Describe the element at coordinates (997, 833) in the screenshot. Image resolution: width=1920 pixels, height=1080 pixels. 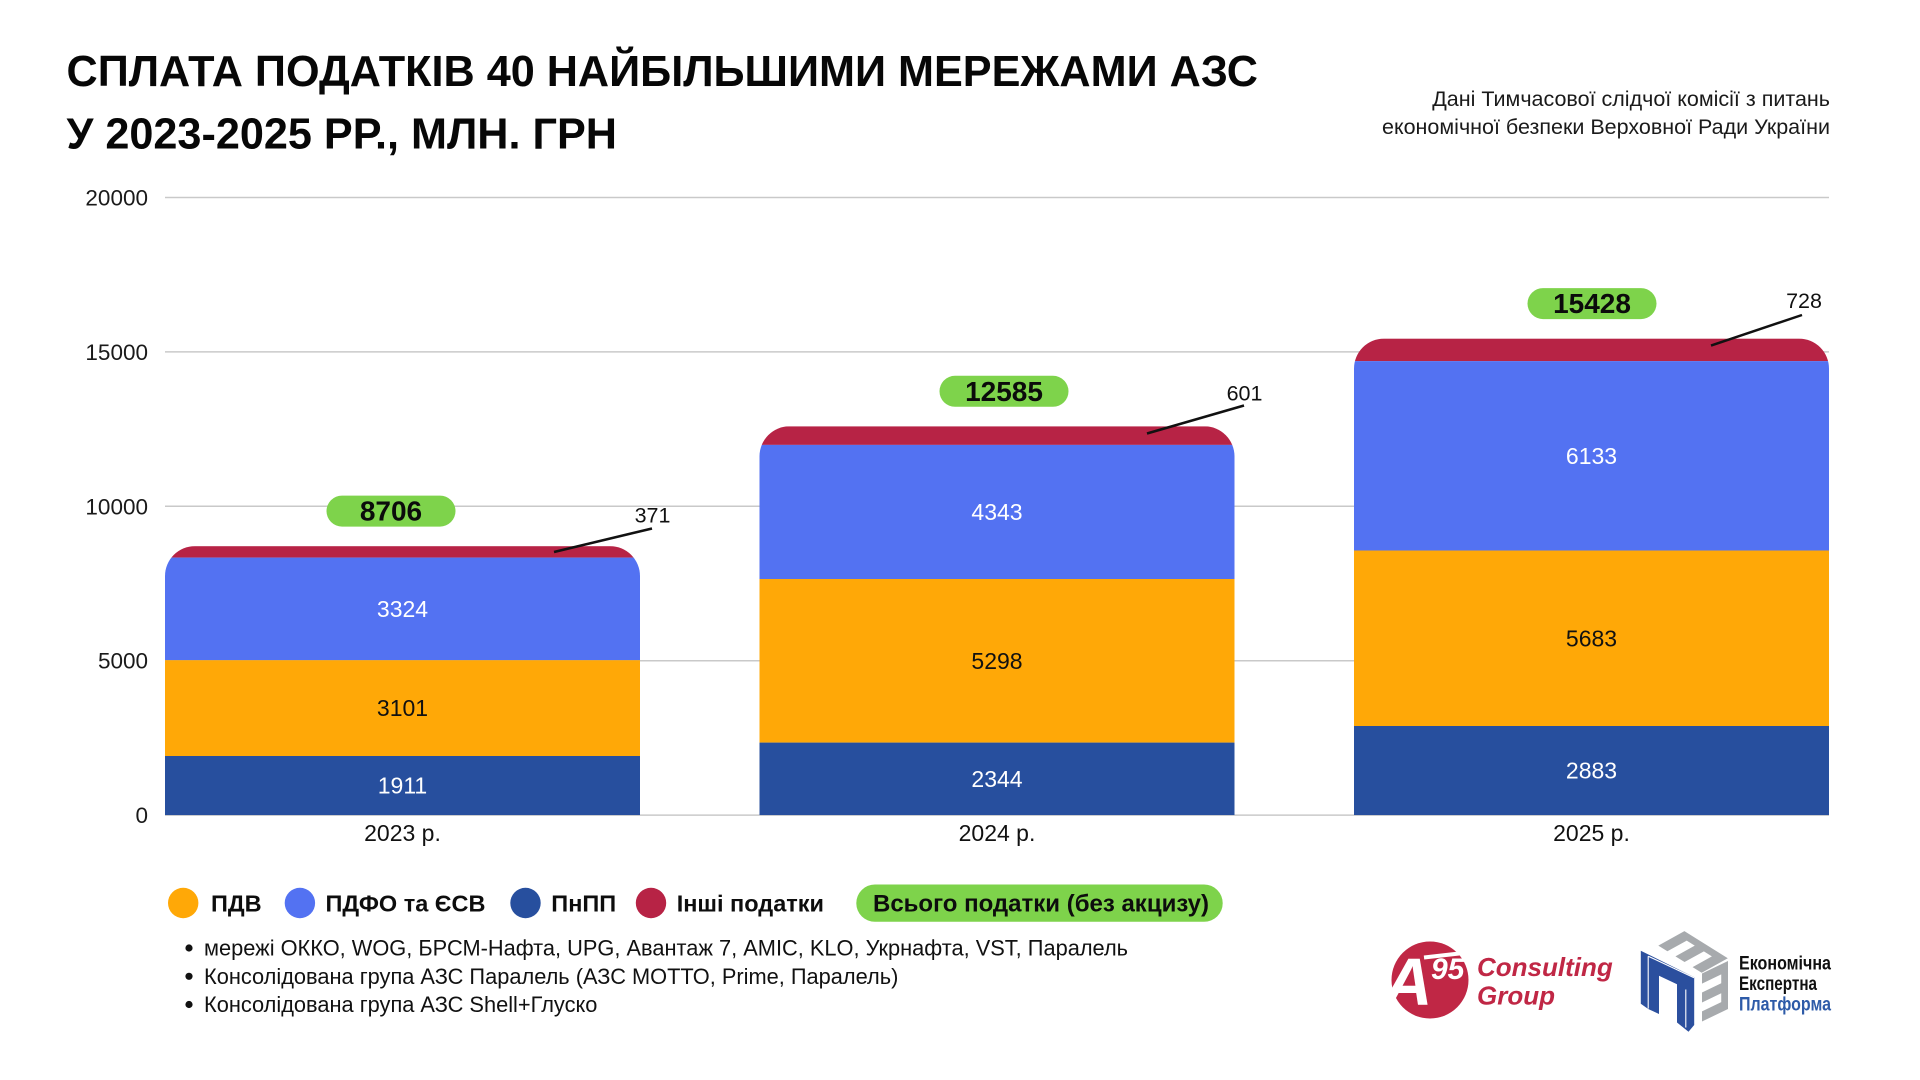
I see `svg-text: 2024 р.` at that location.